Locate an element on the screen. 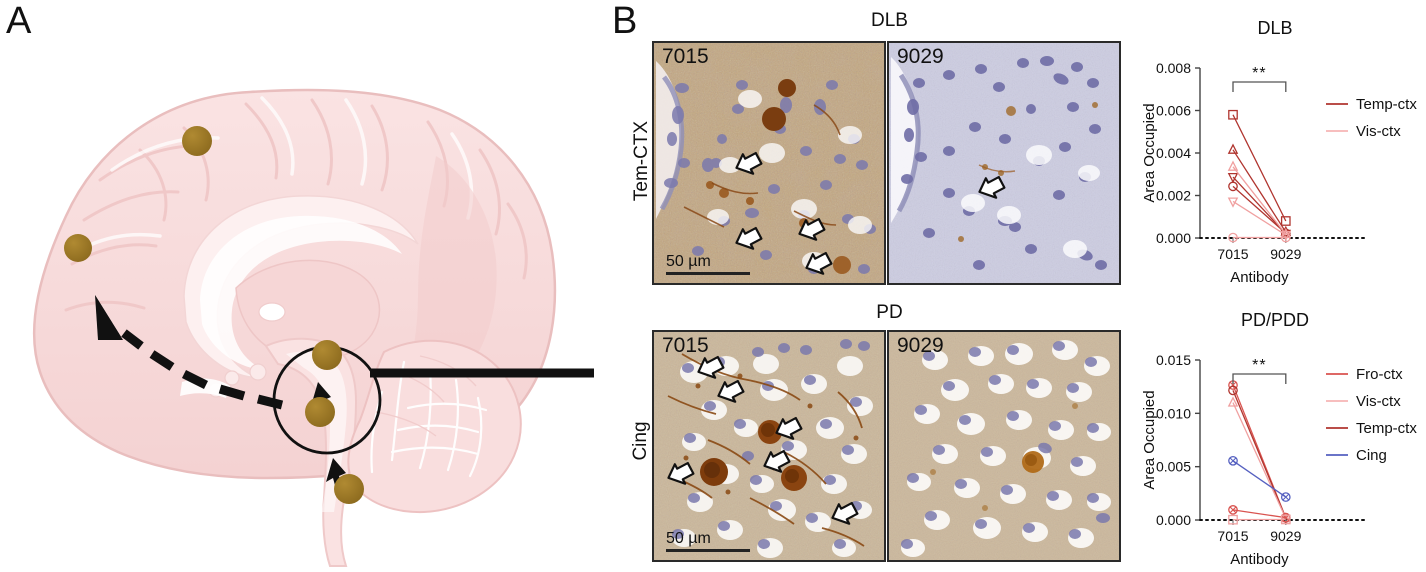 This screenshot has width=1426, height=572. y-tick-label: 0.002 is located at coordinates (1173, 196).